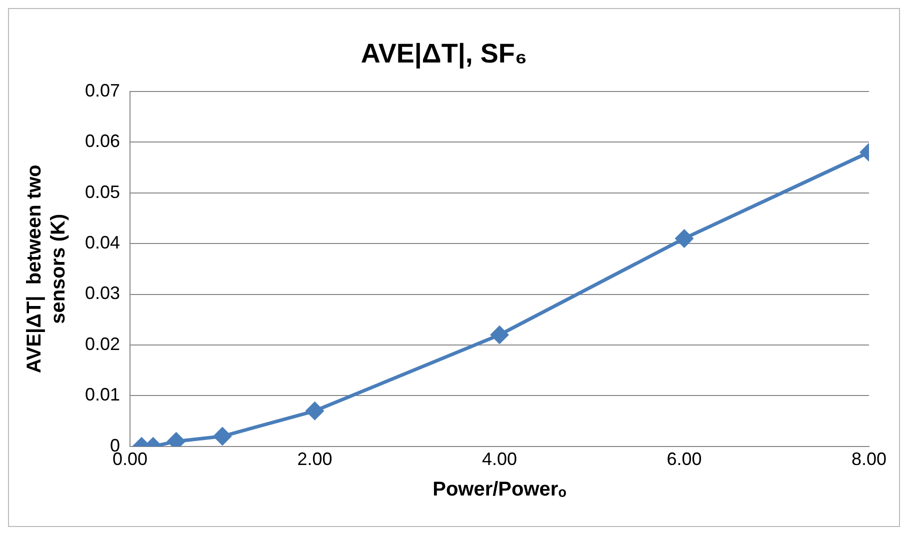 The height and width of the screenshot is (535, 908). Describe the element at coordinates (102, 141) in the screenshot. I see `y-tick-label: 0.06` at that location.